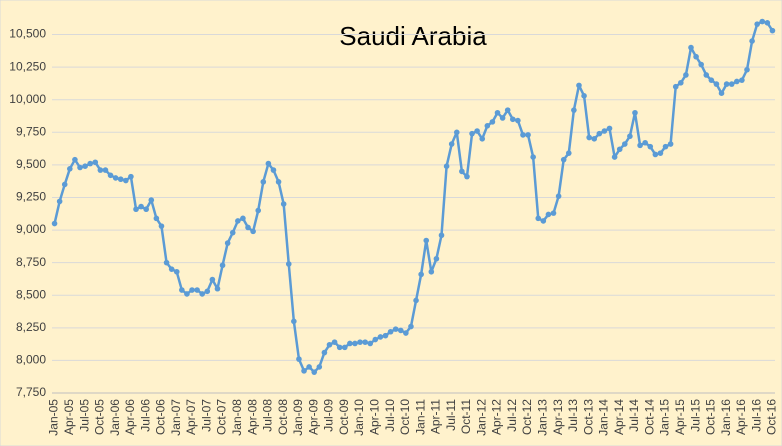 This screenshot has height=446, width=782. I want to click on x-tick-label: Jul-16, so click(756, 415).